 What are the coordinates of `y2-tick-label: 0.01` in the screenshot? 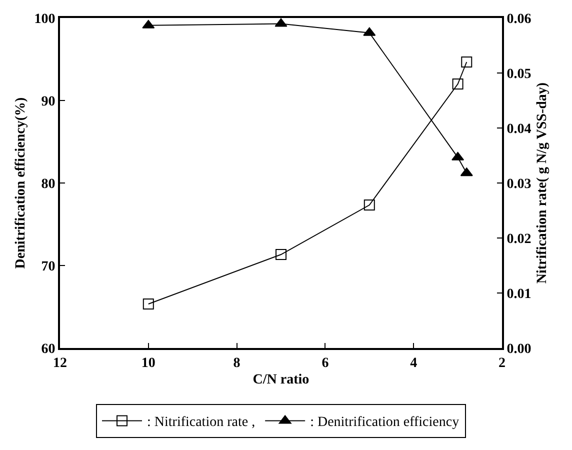 It's located at (519, 294).